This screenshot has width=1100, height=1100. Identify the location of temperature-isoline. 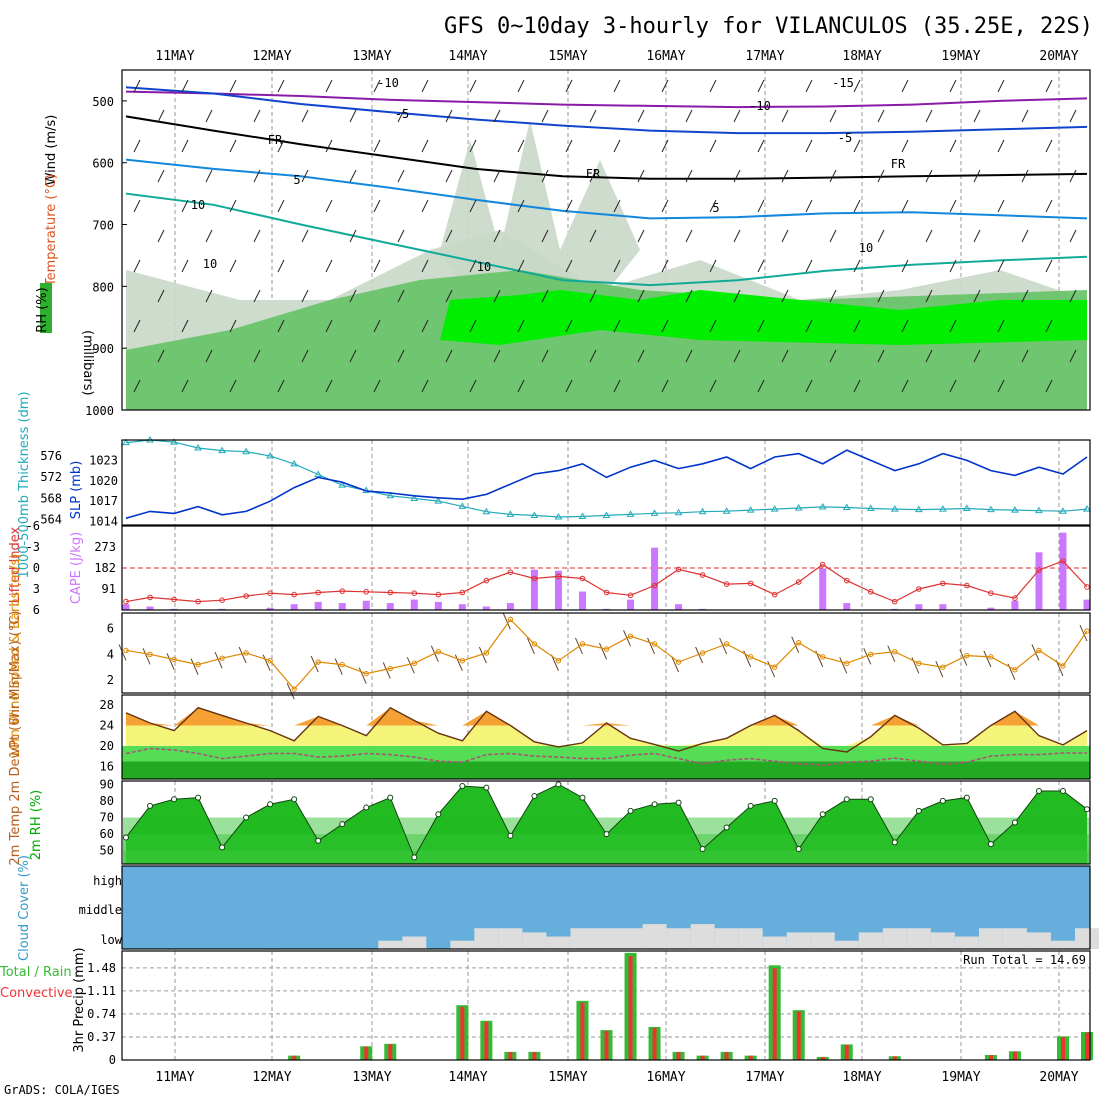
(606, 239).